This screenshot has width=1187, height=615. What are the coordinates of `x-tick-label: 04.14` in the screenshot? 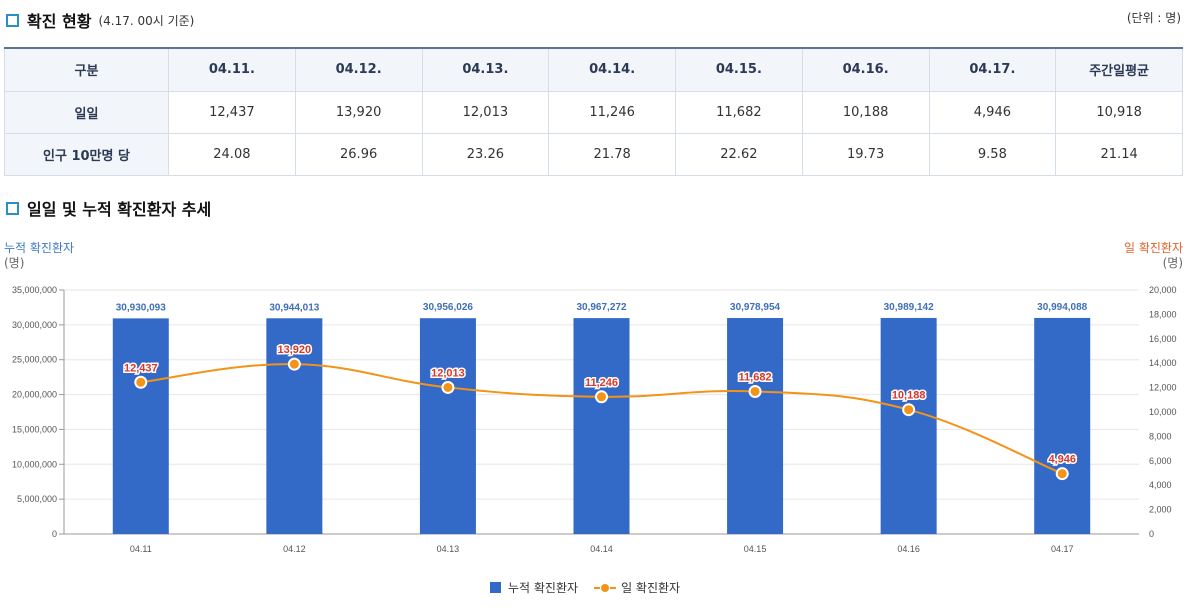 It's located at (601, 549).